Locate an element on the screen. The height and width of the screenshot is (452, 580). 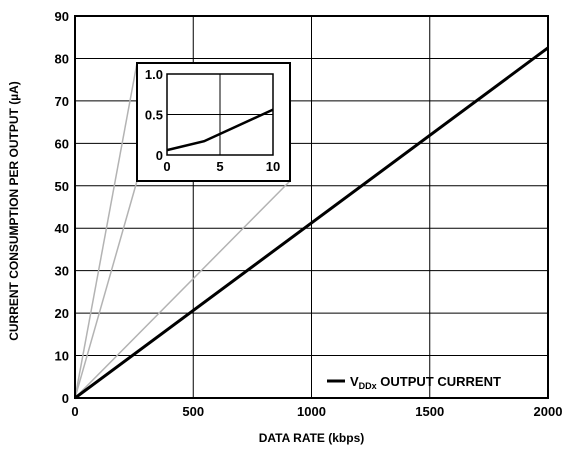
y-tick-label: 20 is located at coordinates (62, 313).